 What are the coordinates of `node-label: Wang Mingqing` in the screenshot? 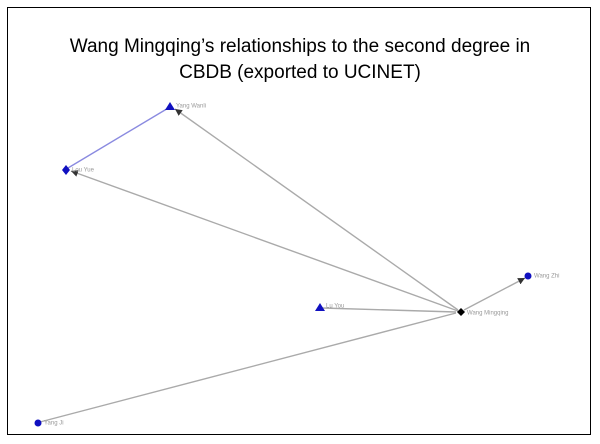 It's located at (487, 314).